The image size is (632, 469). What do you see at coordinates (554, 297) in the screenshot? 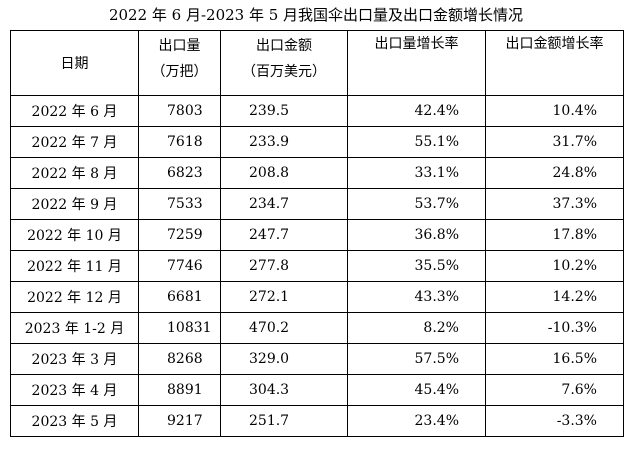
I see `cell-amount-growth: 14.2%` at bounding box center [554, 297].